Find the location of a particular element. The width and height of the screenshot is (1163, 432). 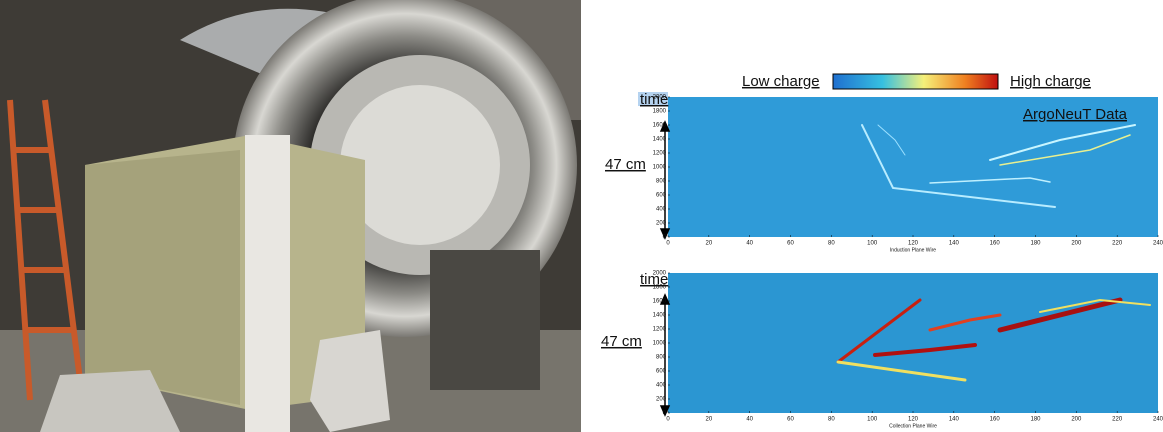

legend-high: High charge is located at coordinates (1050, 81).